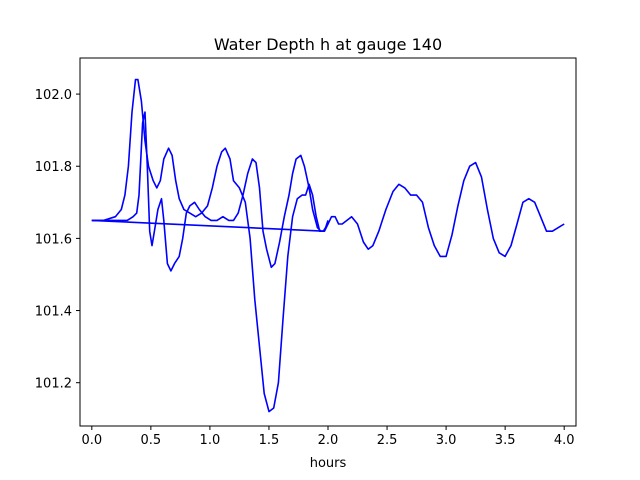 The image size is (640, 480). Describe the element at coordinates (269, 440) in the screenshot. I see `x-tick-label: 1.5` at that location.